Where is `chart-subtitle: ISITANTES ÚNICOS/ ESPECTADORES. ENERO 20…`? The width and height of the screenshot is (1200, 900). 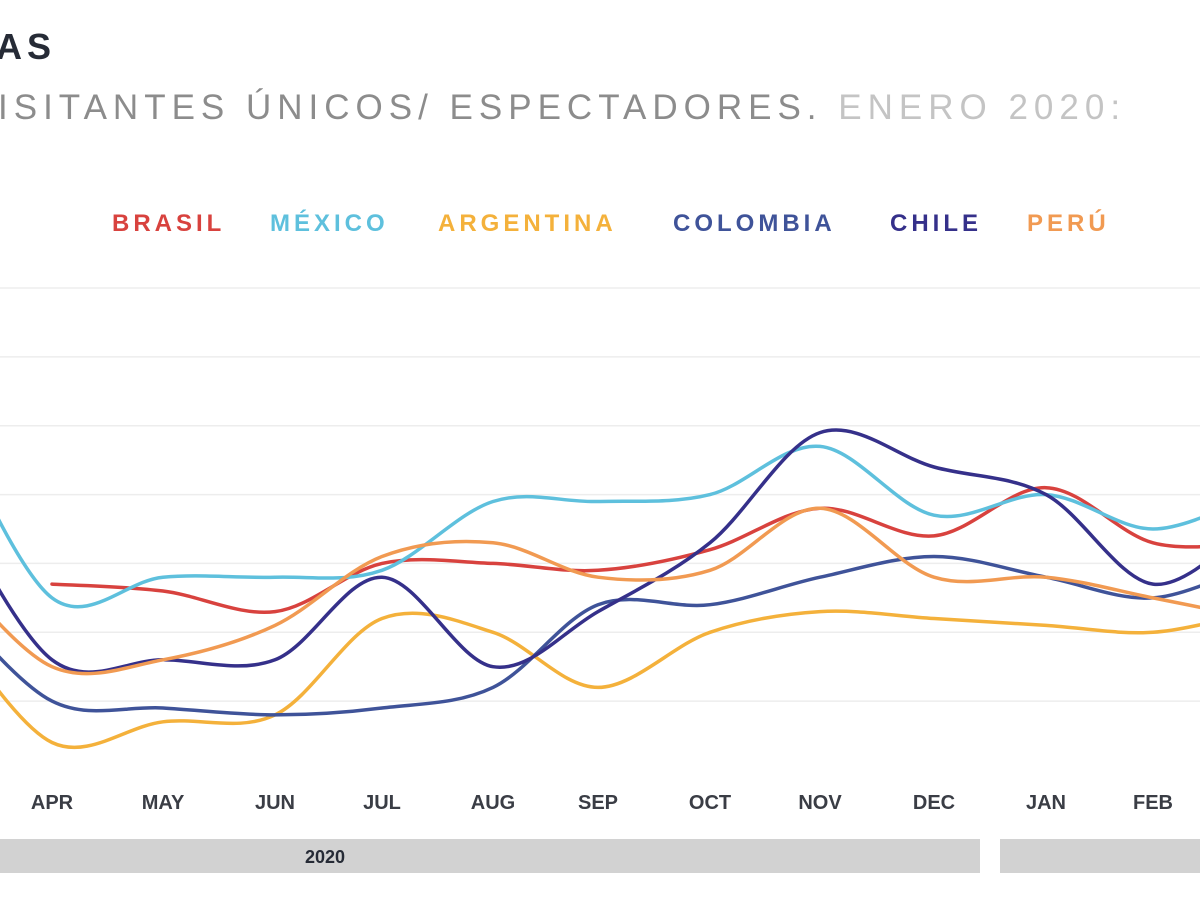
chart-subtitle: ISITANTES ÚNICOS/ ESPECTADORES. ENERO 20… is located at coordinates (563, 108).